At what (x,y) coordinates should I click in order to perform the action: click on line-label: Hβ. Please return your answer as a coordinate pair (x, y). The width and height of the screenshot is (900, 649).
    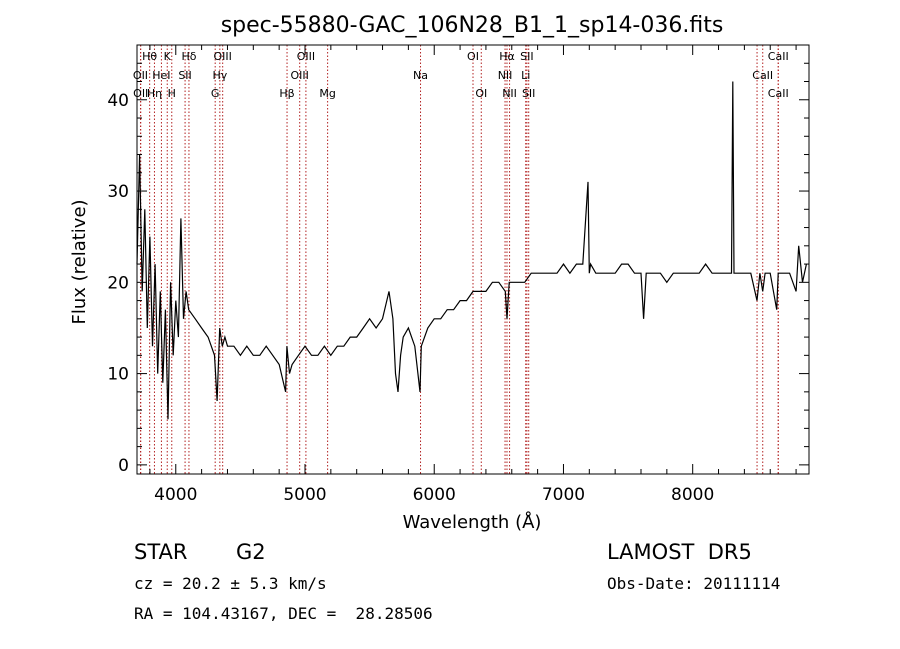
    Looking at the image, I should click on (286, 93).